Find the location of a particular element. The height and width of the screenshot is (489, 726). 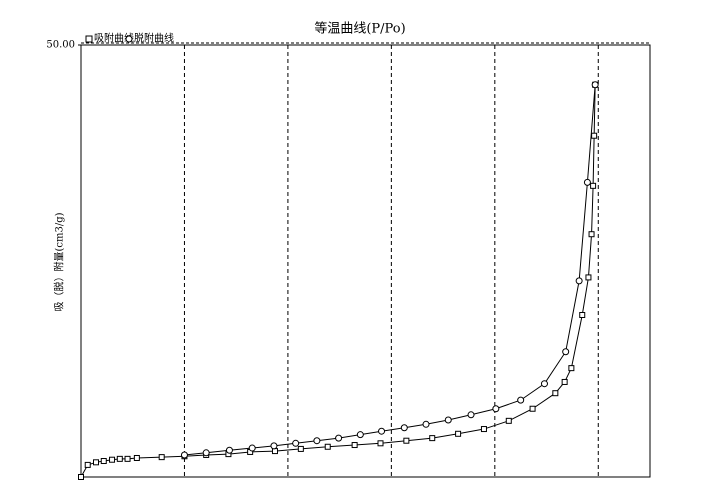

y-tick-label: 50.00 is located at coordinates (60, 45).